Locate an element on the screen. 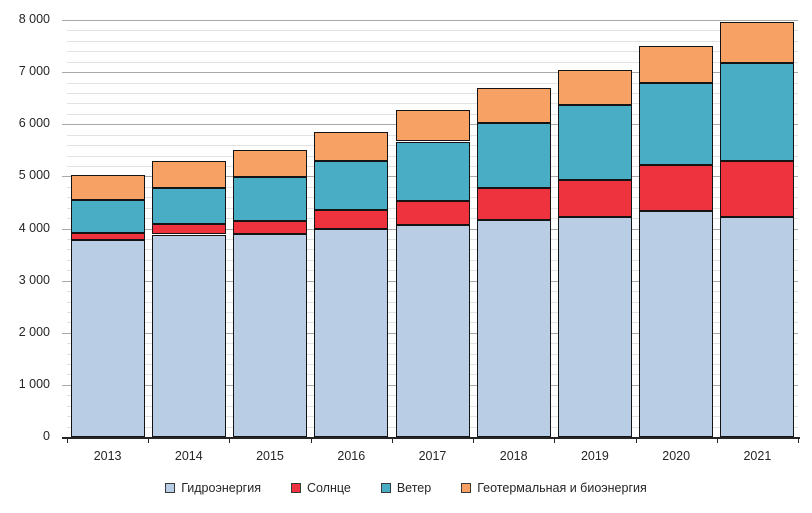 The width and height of the screenshot is (812, 513). legend-item: Ветер is located at coordinates (406, 488).